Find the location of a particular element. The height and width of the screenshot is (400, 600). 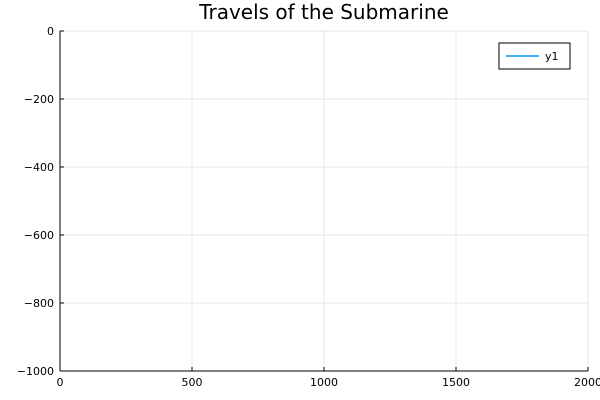

x-tick-label: 500 is located at coordinates (192, 382).